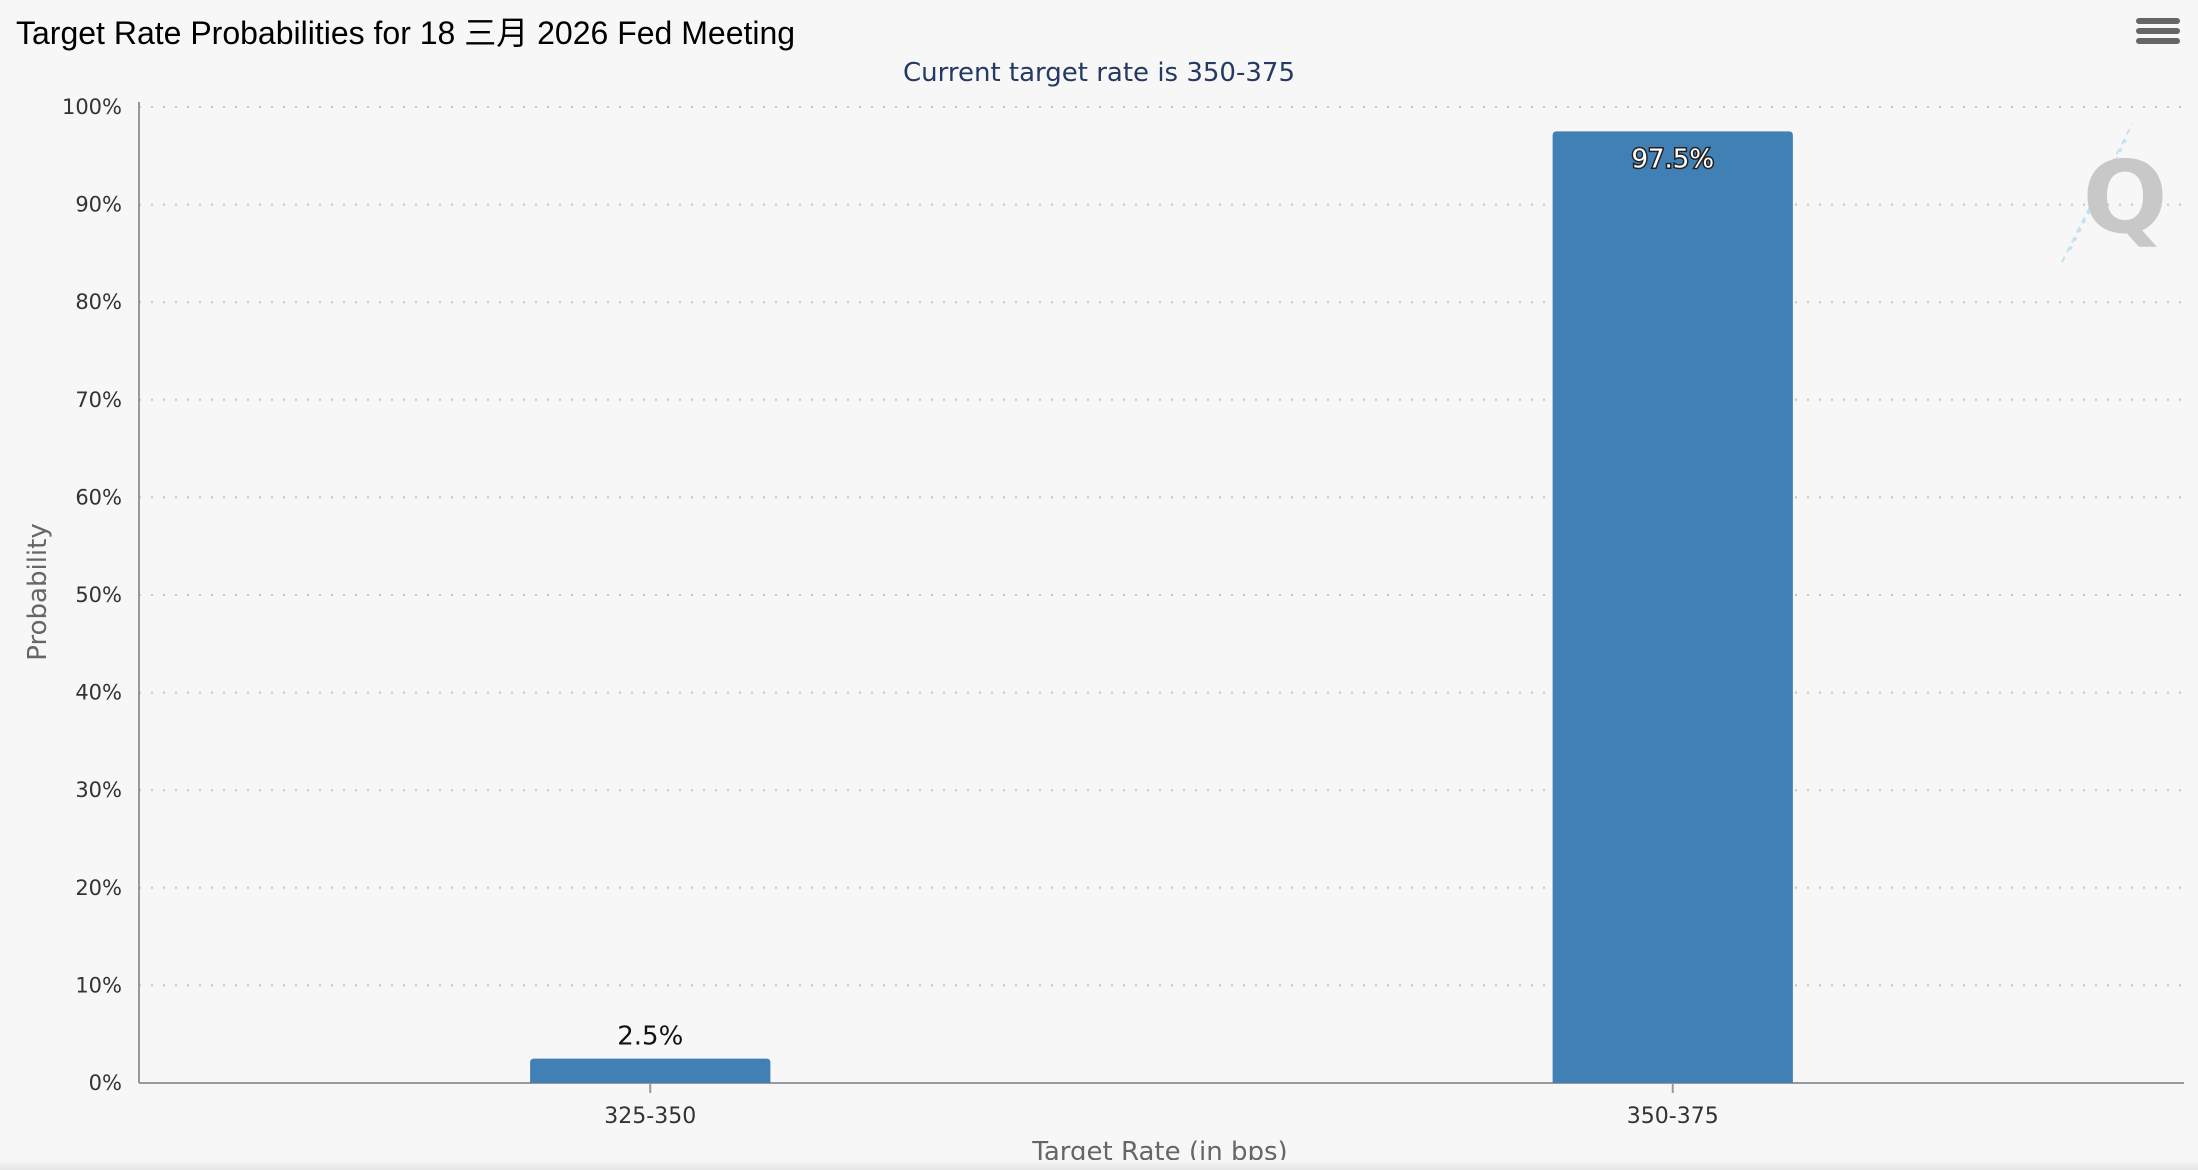 This screenshot has width=2198, height=1170. Describe the element at coordinates (98, 205) in the screenshot. I see `y-tick-label: 90%` at that location.